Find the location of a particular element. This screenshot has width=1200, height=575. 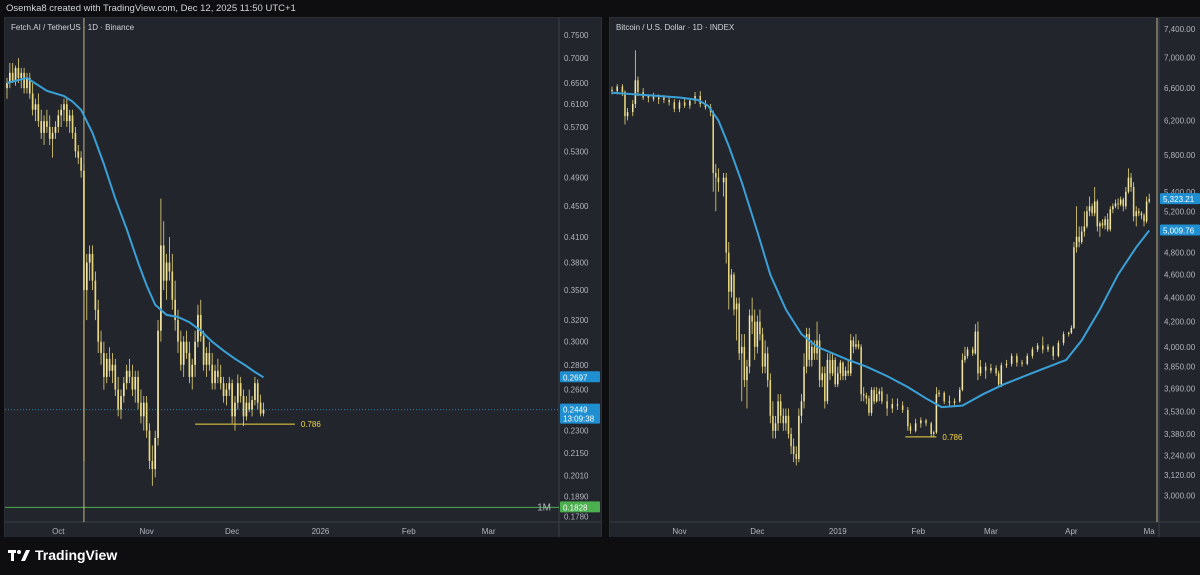

y-tick-label: 0.3200 is located at coordinates (576, 320).